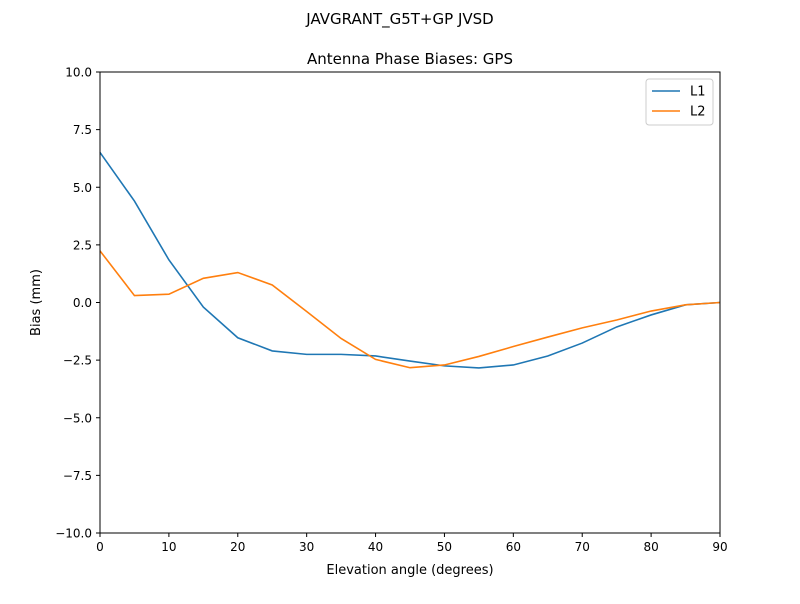  I want to click on x-tick-label: 80, so click(650, 547).